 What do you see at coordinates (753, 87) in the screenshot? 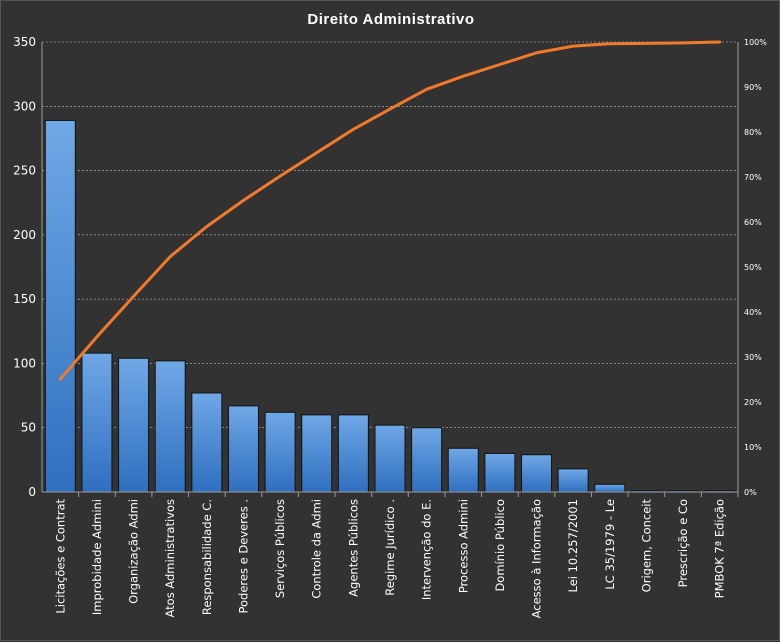
I see `y2-tick-label: 90%` at bounding box center [753, 87].